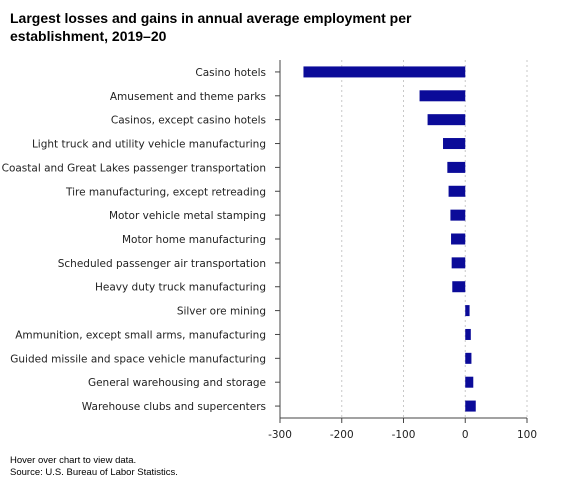 The image size is (580, 500). What do you see at coordinates (230, 73) in the screenshot?
I see `category-label: Casino hotels` at bounding box center [230, 73].